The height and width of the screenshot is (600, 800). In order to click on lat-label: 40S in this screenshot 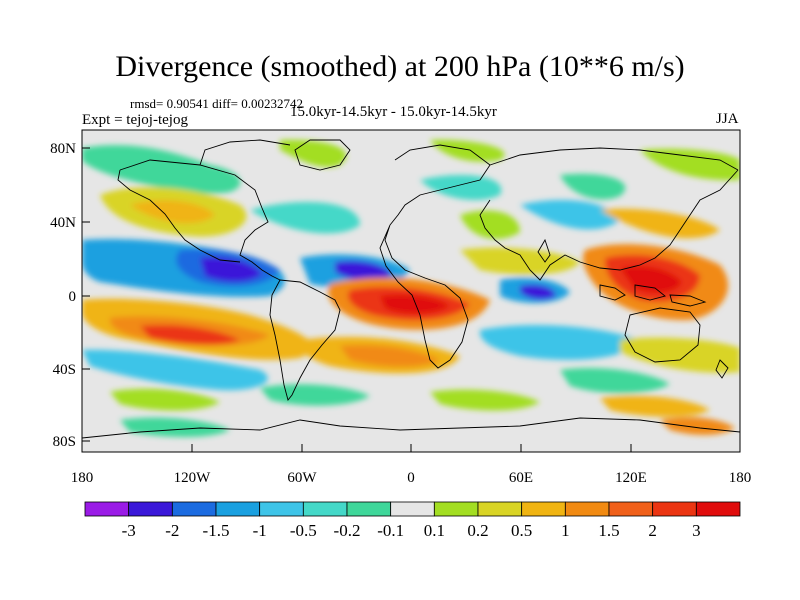, I will do `click(64, 370)`.